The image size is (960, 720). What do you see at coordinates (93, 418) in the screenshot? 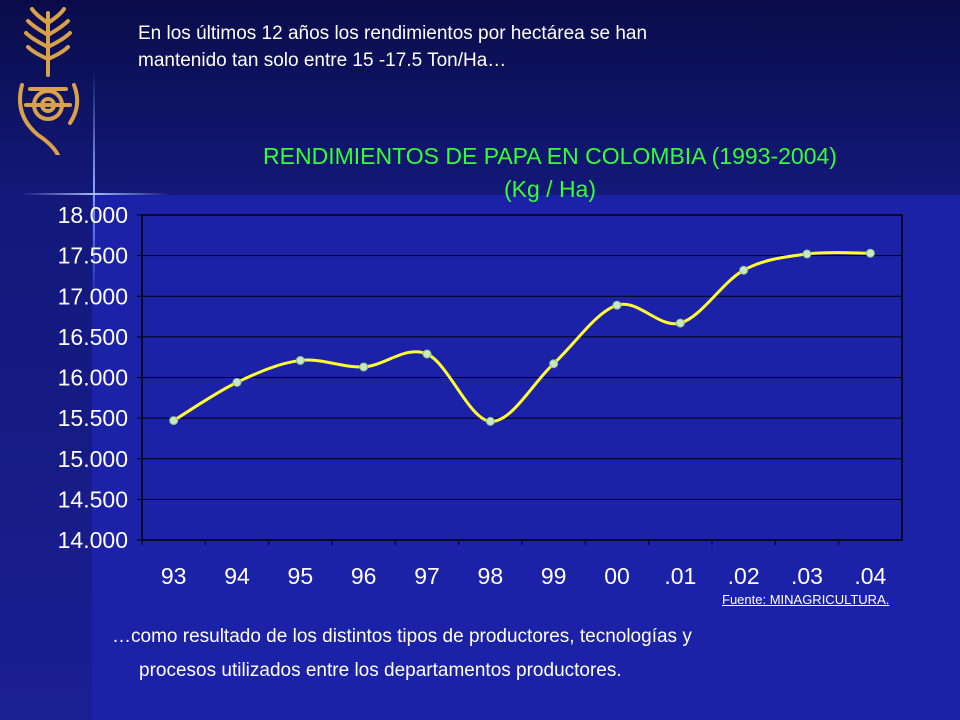
I see `y-tick-label: 15.500` at bounding box center [93, 418].